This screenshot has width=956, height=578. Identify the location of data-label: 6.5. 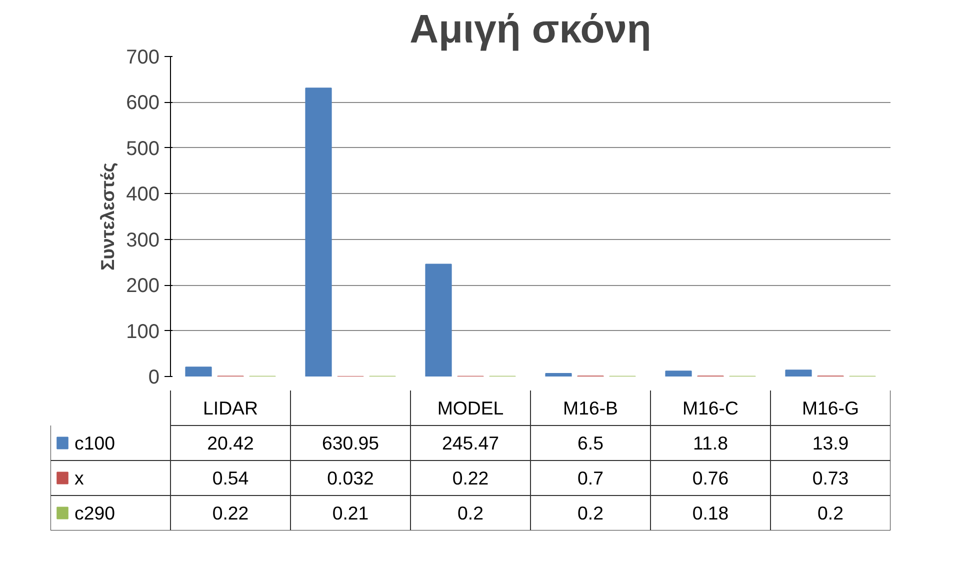
(591, 443).